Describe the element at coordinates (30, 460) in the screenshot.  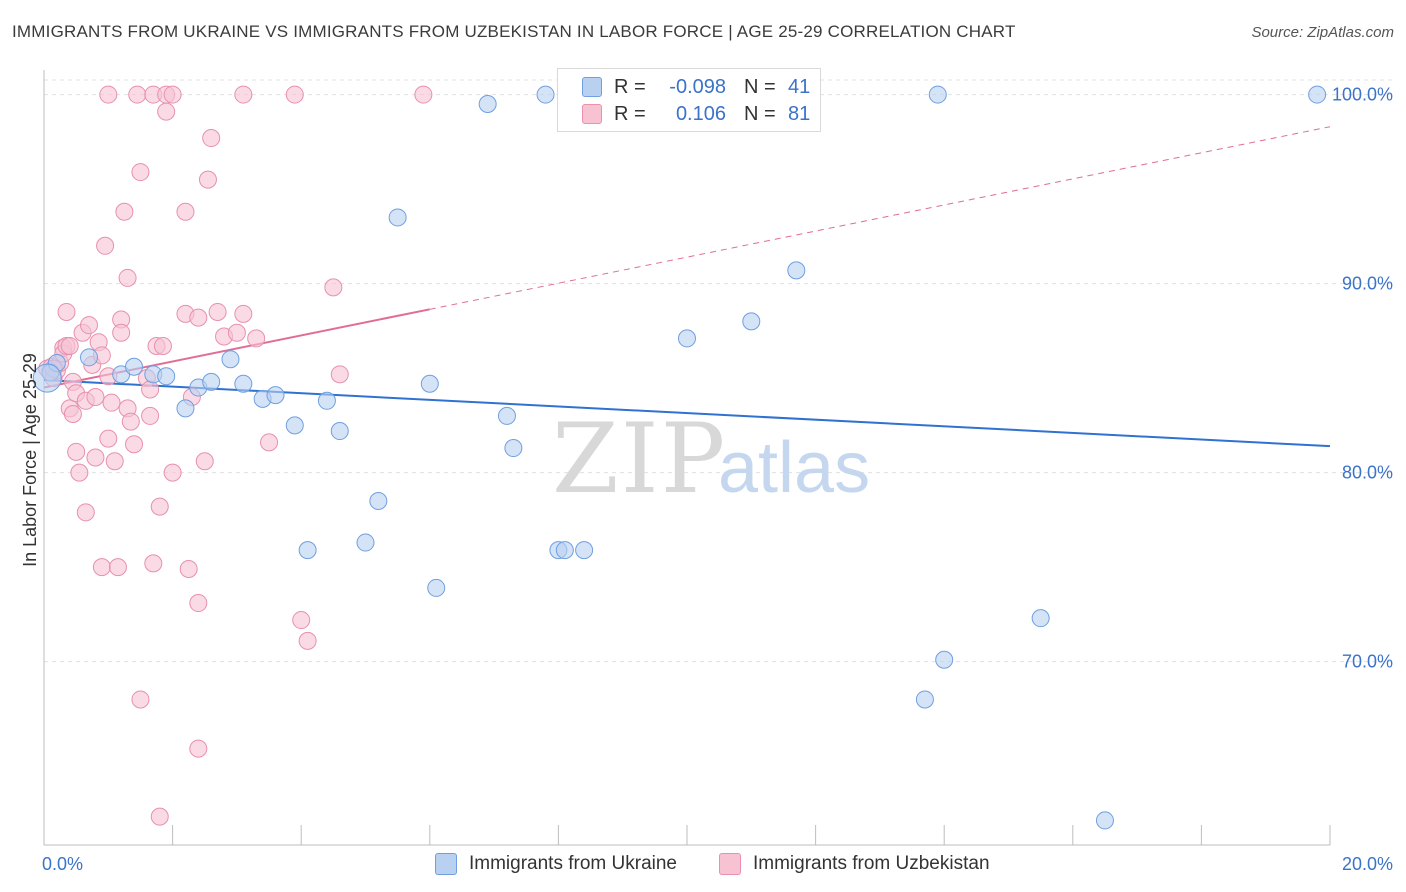
I see `y-axis-label: In Labor Force | Age 25-29` at that location.